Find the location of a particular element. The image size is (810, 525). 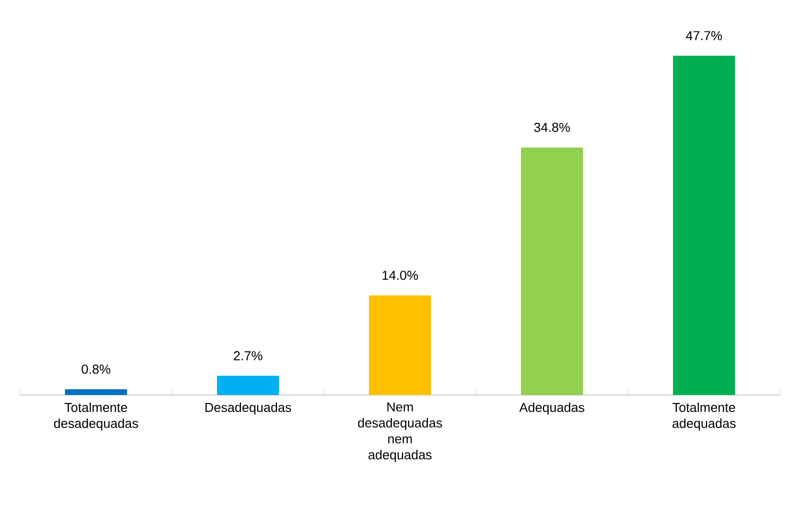

data-label: 34.8% is located at coordinates (552, 127).